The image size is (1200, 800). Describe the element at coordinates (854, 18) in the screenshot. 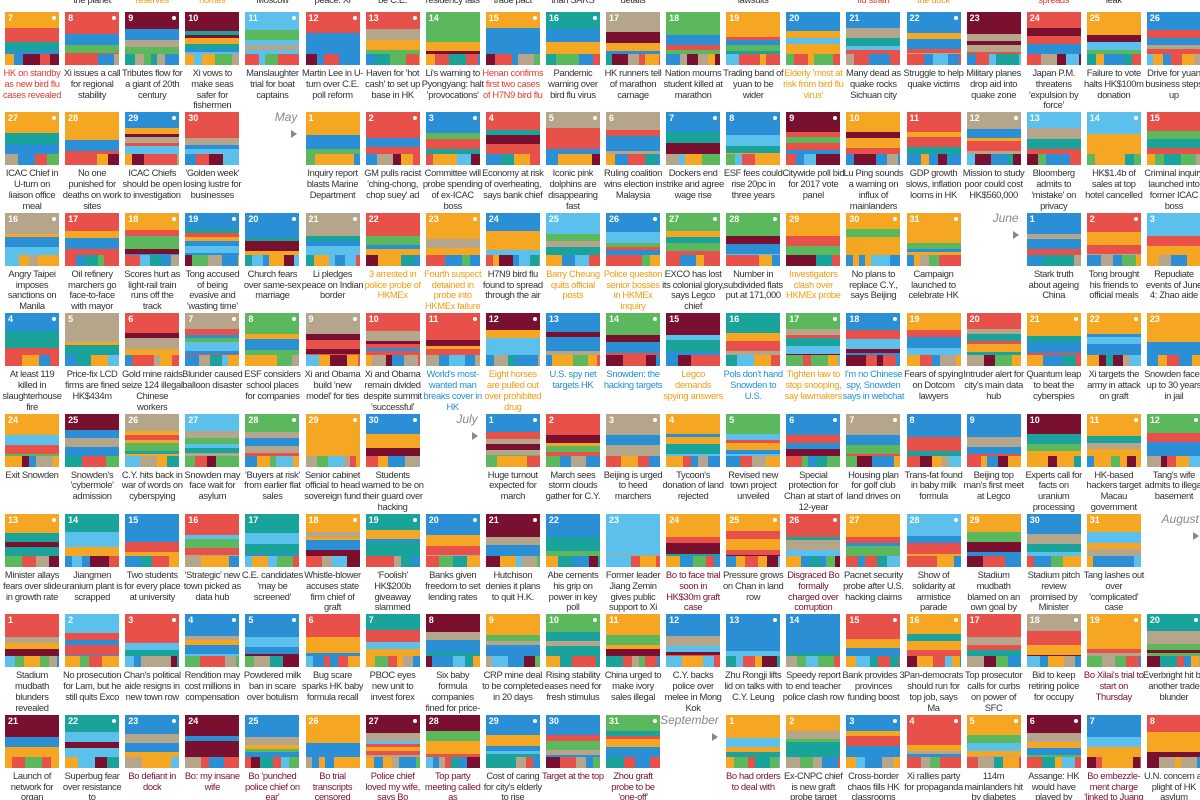

I see `day-number: 21` at that location.